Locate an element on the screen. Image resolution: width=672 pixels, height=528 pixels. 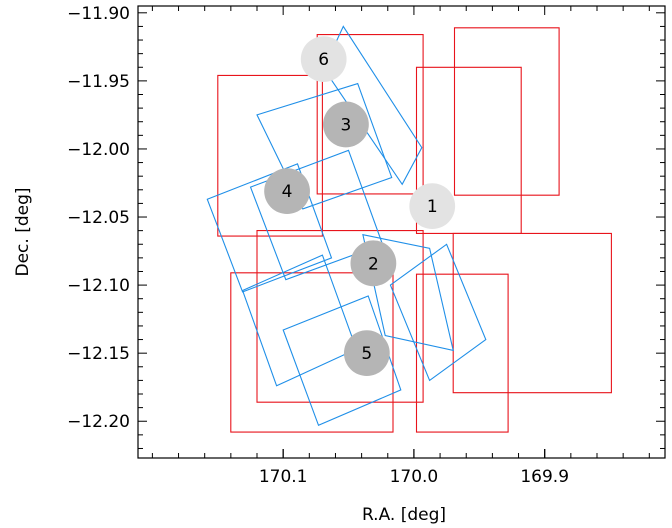
x-tick-label: 170.1 is located at coordinates (283, 477).